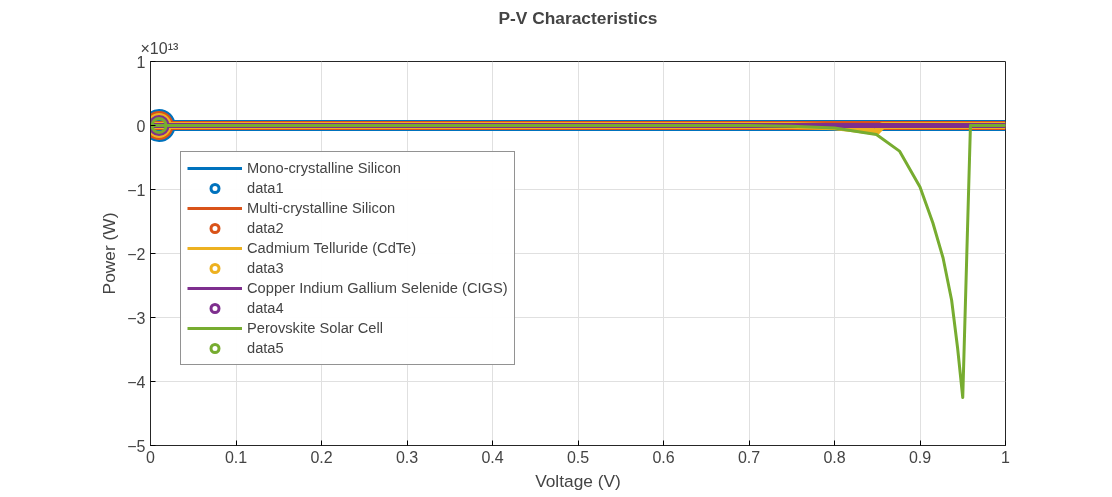 The height and width of the screenshot is (497, 1112). Describe the element at coordinates (749, 457) in the screenshot. I see `x-tick-label: 0.7` at that location.